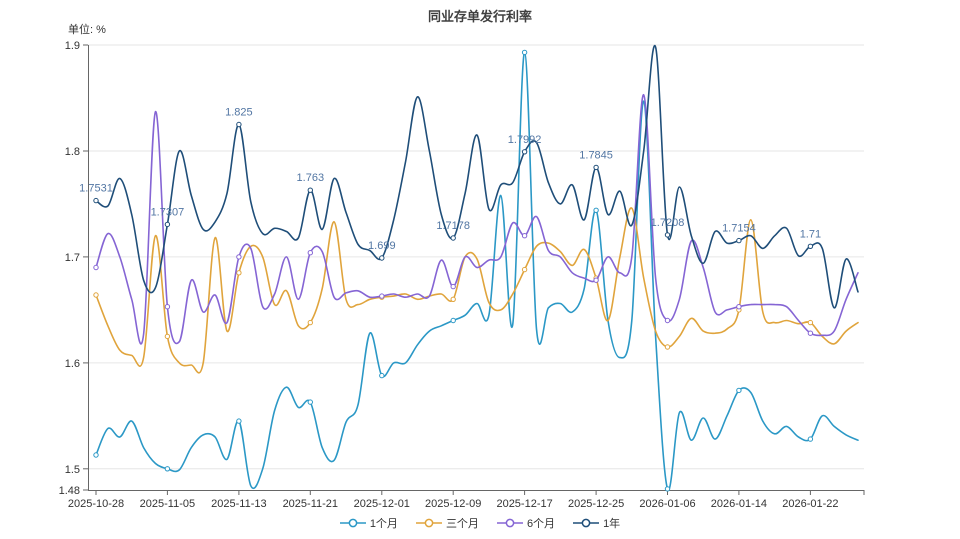  Describe the element at coordinates (72, 470) in the screenshot. I see `y-axis-tick-label: 1.5` at that location.